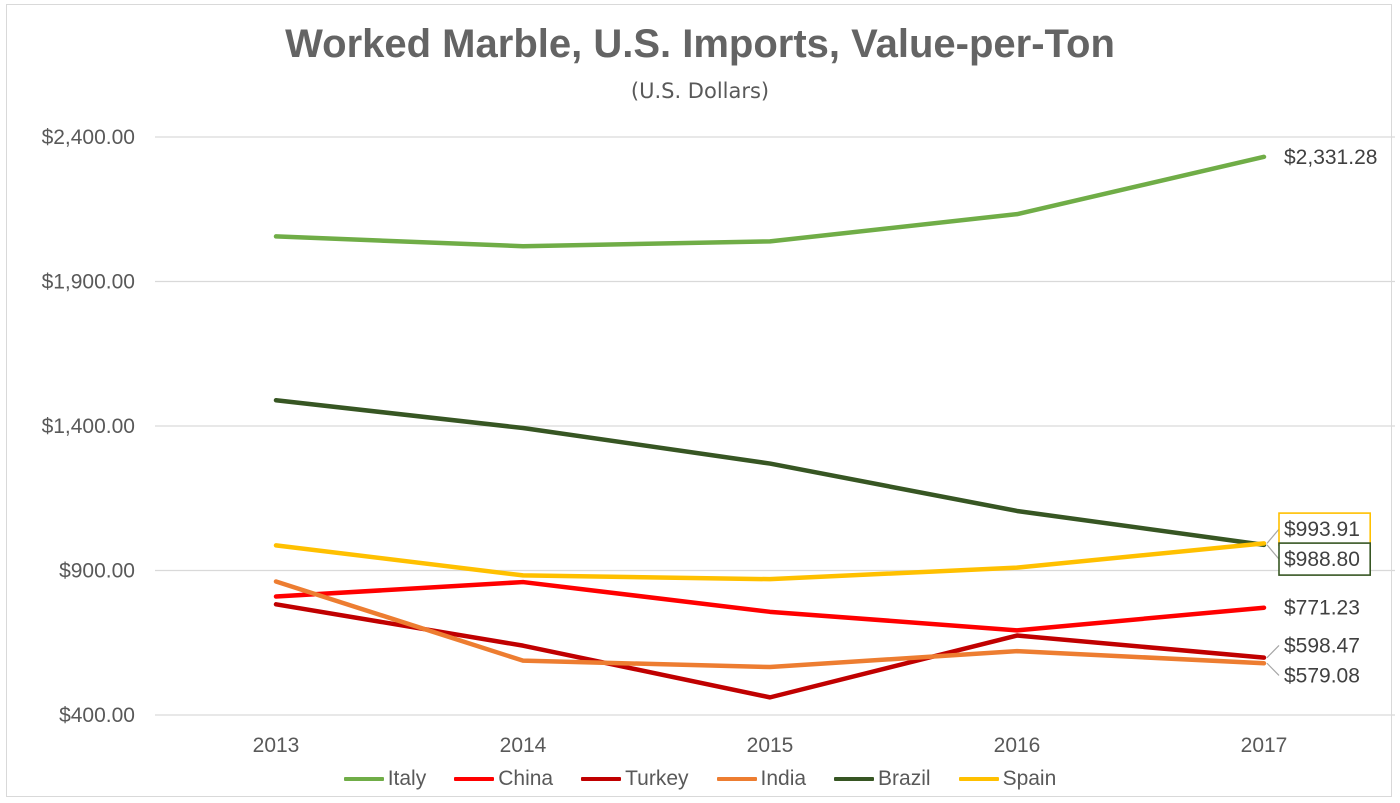 The width and height of the screenshot is (1400, 803). Describe the element at coordinates (276, 745) in the screenshot. I see `x-tick-label: 2013` at that location.